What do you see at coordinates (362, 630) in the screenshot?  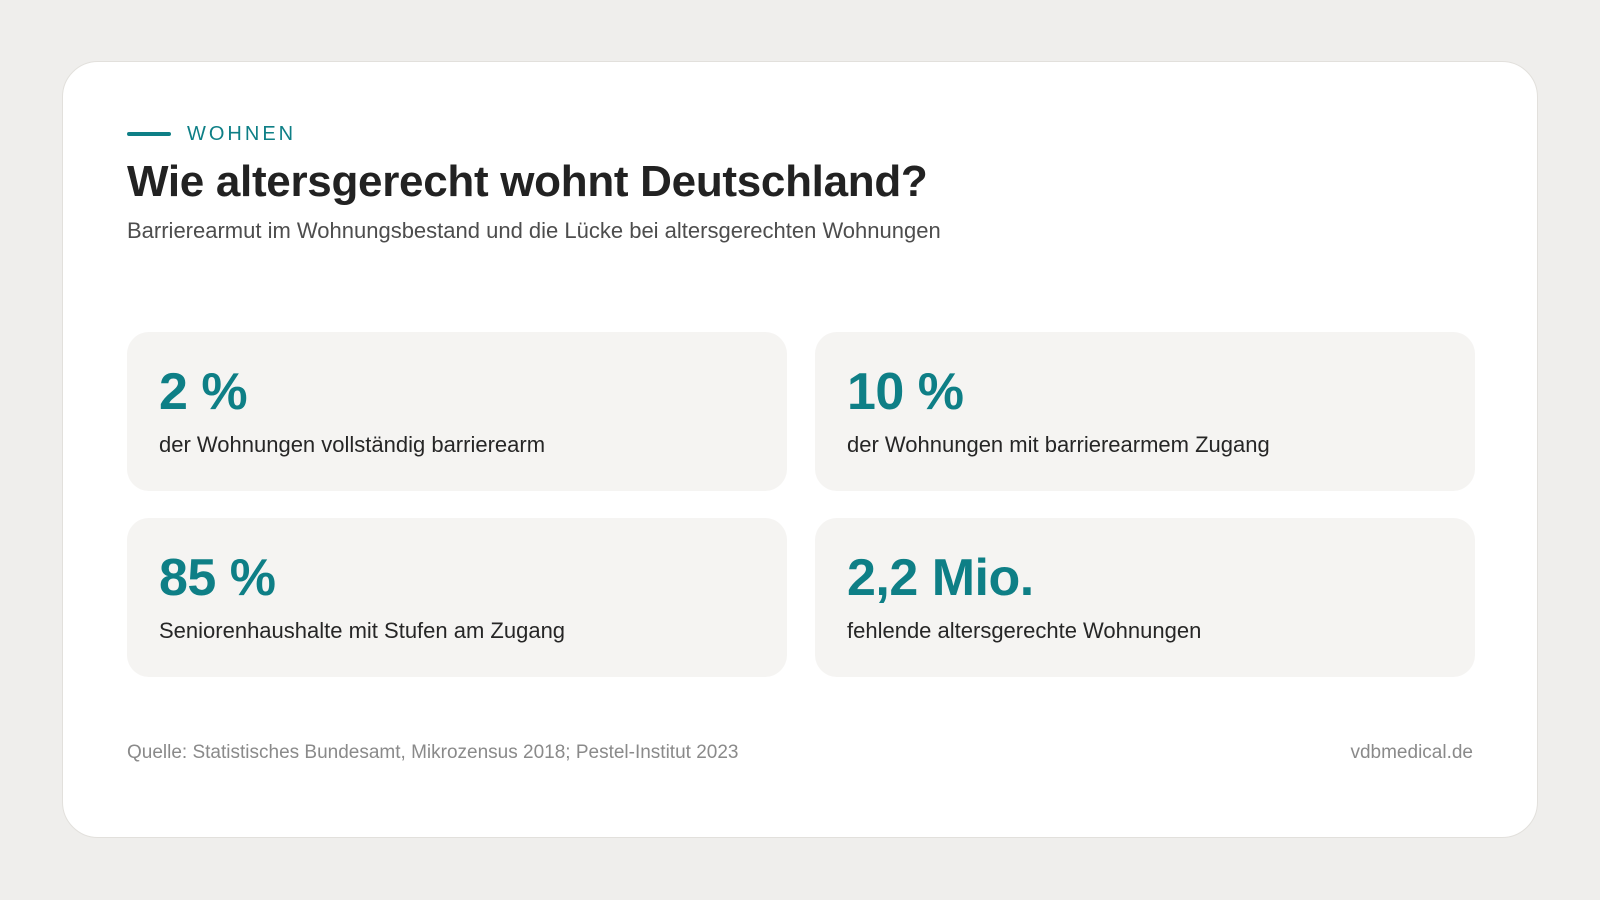 I see `stat-label: Seniorenhaushalte mit Stufen am Zugang` at bounding box center [362, 630].